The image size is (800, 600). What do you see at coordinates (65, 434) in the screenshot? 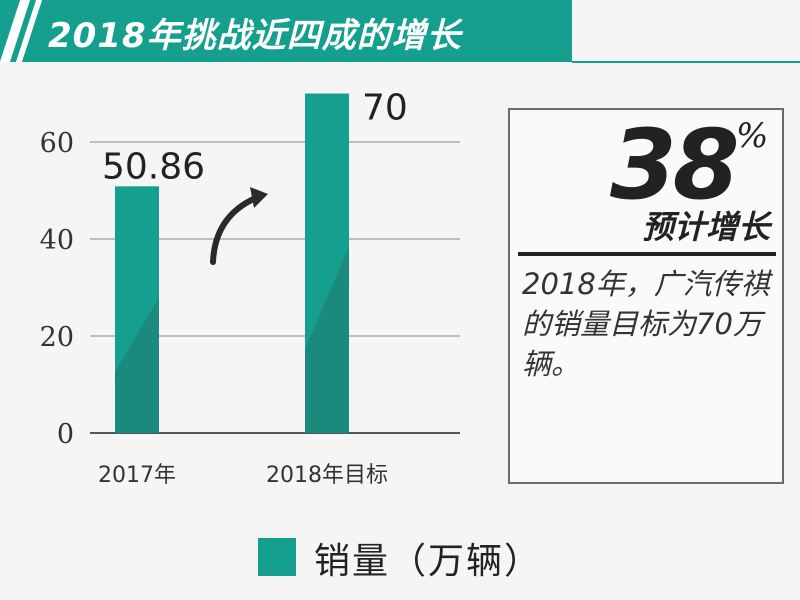
I see `y-tick-label: 0` at bounding box center [65, 434].